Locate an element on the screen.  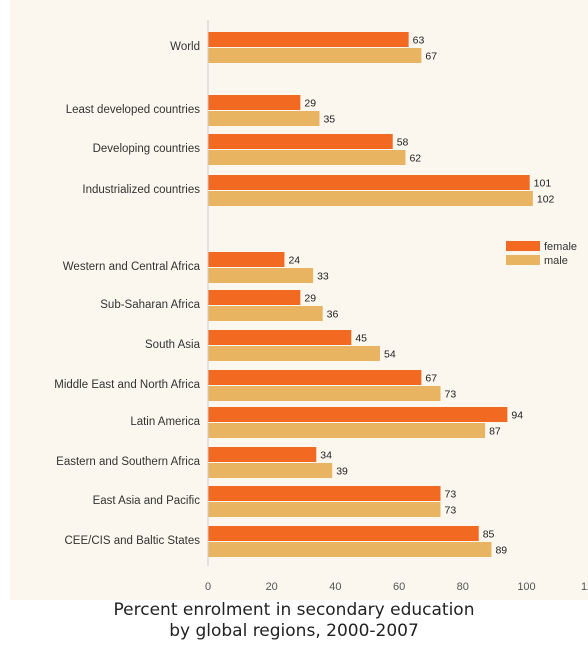
category-label: Industrialized countries is located at coordinates (141, 190).